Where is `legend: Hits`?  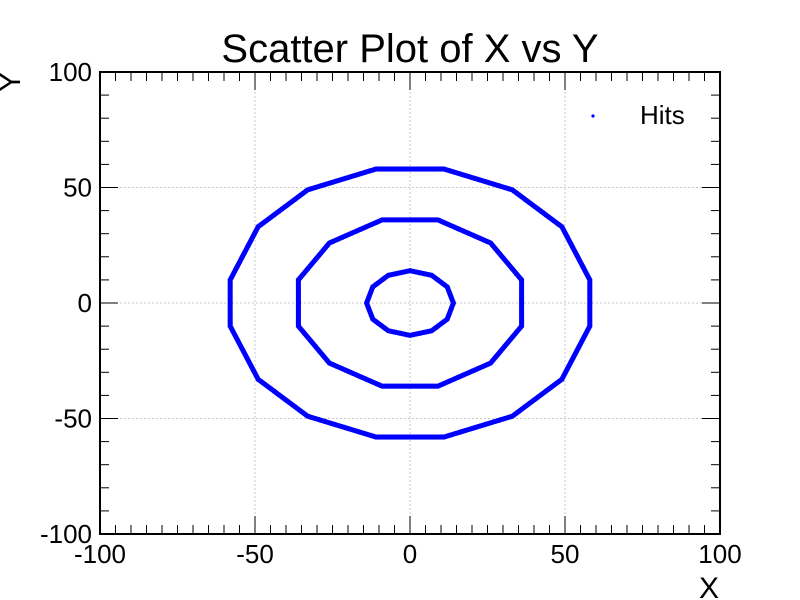 legend: Hits is located at coordinates (638, 115).